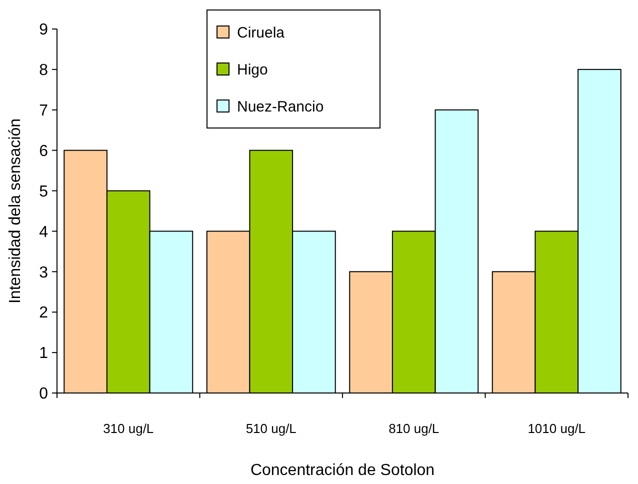  I want to click on y-tick-label: 4, so click(43, 232).